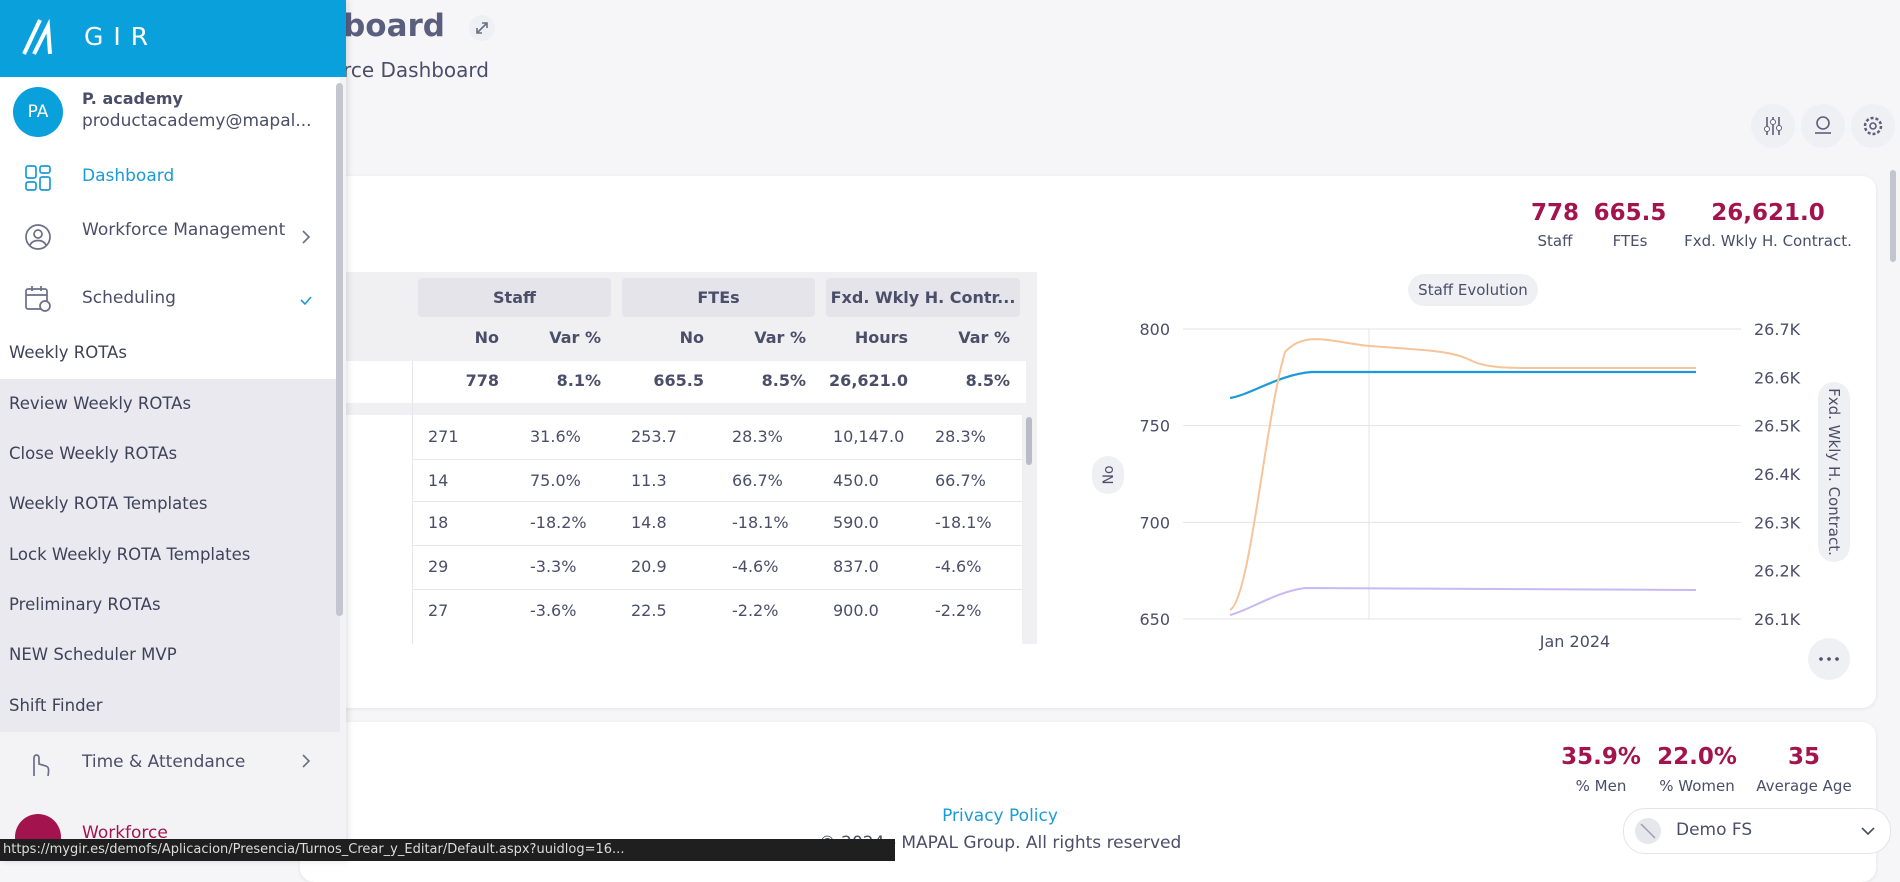 The image size is (1900, 882). What do you see at coordinates (555, 480) in the screenshot?
I see `cell: 75.0%` at bounding box center [555, 480].